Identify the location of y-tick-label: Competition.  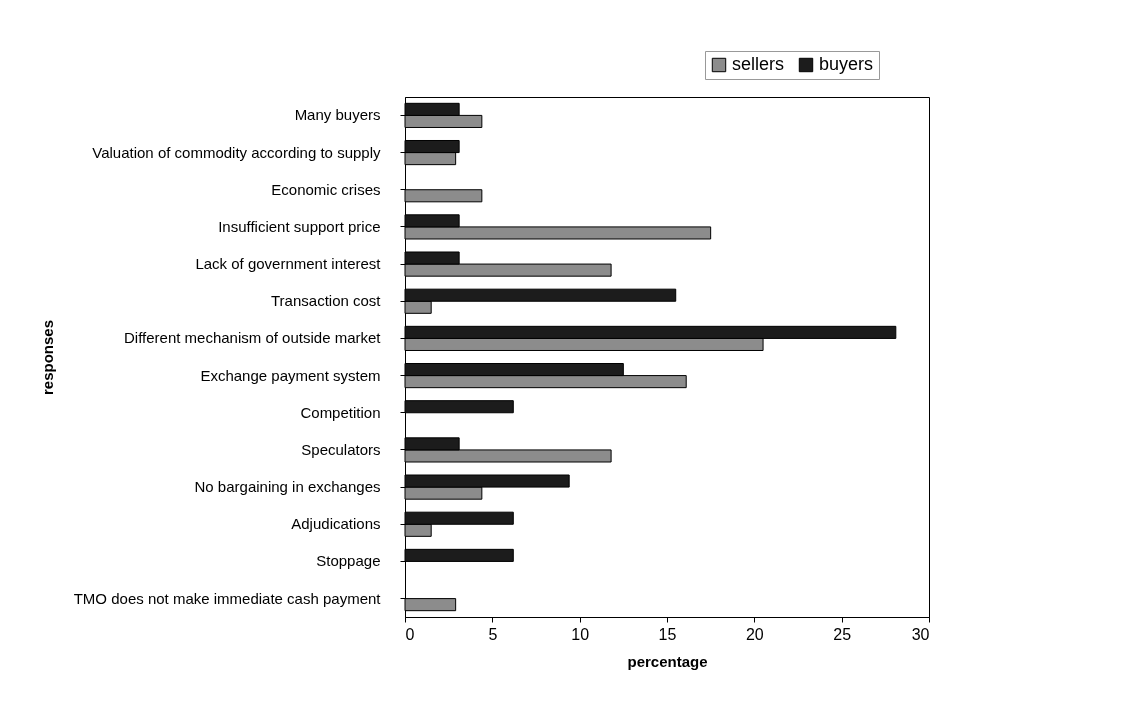
(340, 412).